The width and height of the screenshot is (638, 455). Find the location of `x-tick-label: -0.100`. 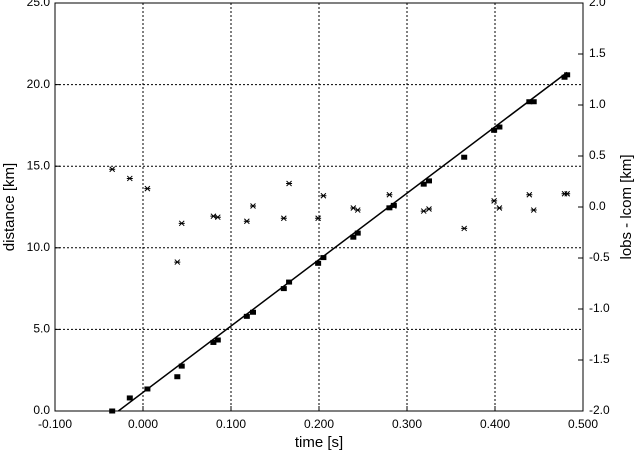

x-tick-label: -0.100 is located at coordinates (55, 424).